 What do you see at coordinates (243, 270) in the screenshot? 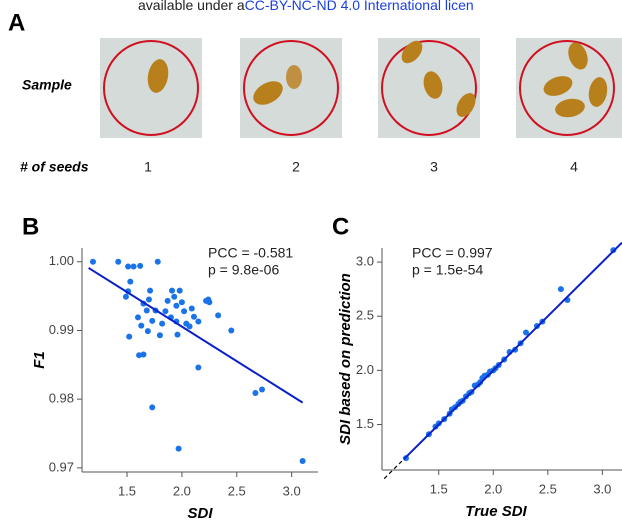
I see `annotation: p = 9.8e-06` at bounding box center [243, 270].